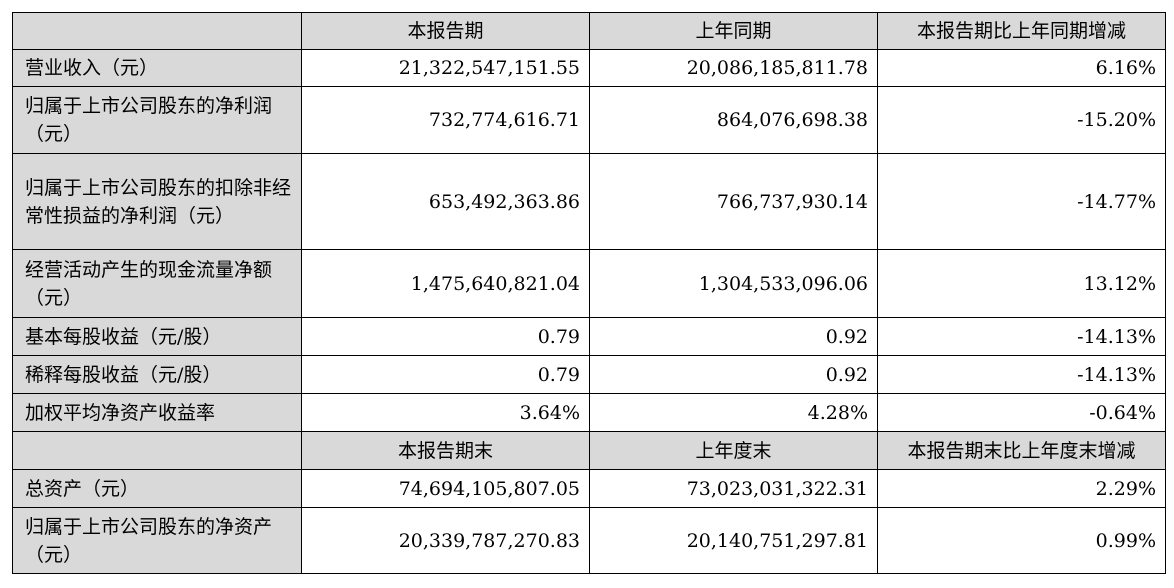 The height and width of the screenshot is (588, 1174). I want to click on change-value: -14.77%, so click(1021, 201).